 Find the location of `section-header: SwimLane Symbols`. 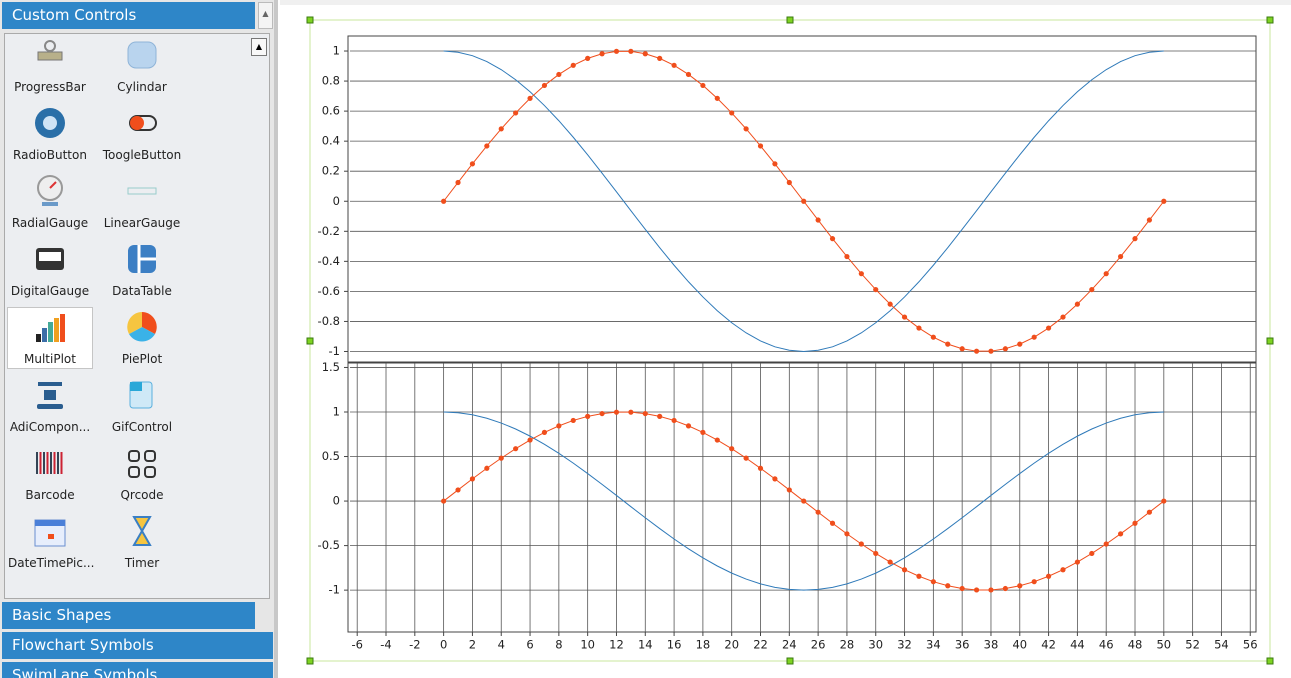

section-header: SwimLane Symbols is located at coordinates (137, 670).